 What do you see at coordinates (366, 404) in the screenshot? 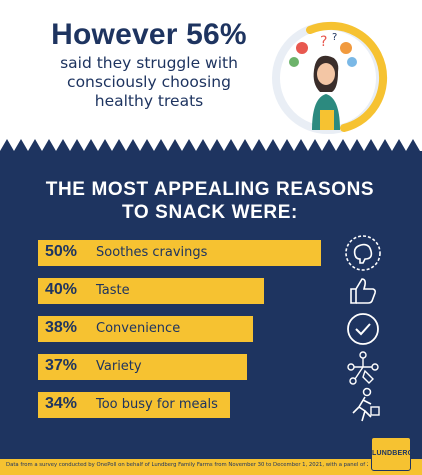
I see `running-person-icon` at bounding box center [366, 404].